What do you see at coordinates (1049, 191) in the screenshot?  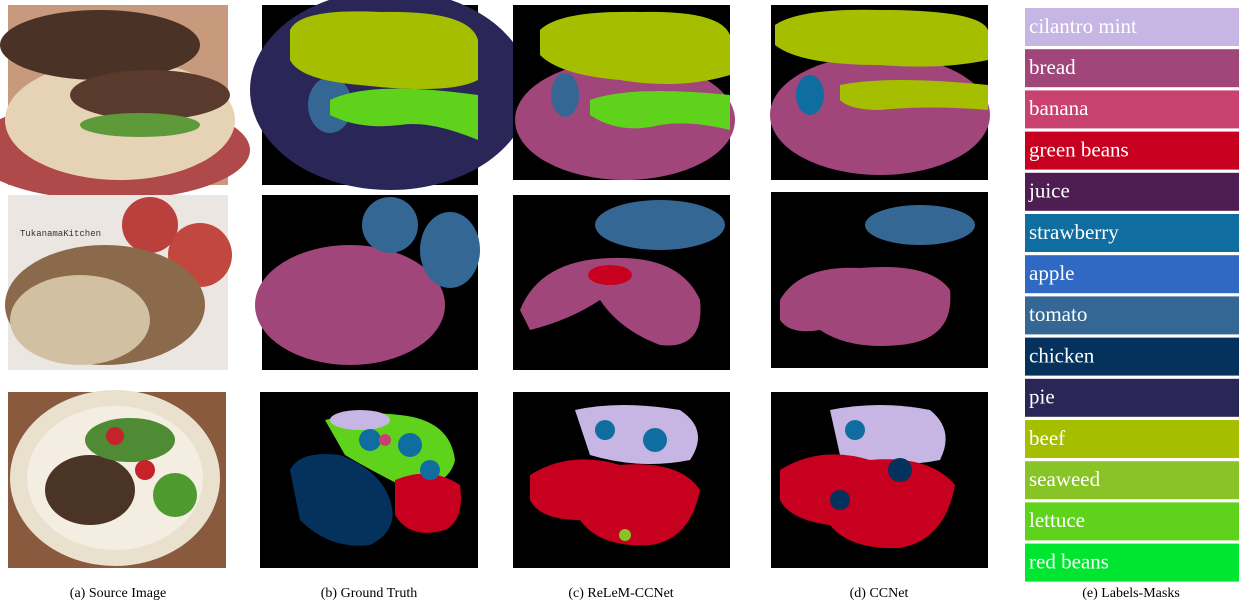 I see `legend-label: juice` at bounding box center [1049, 191].